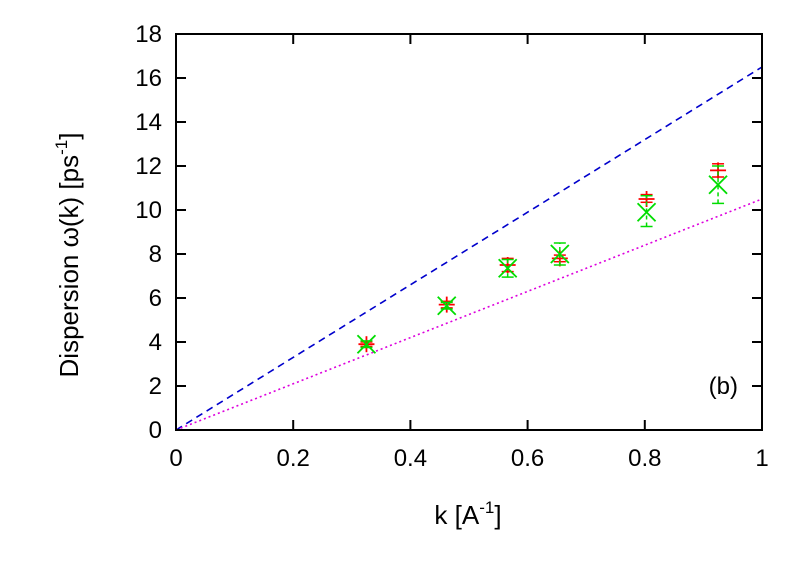 The height and width of the screenshot is (561, 785). Describe the element at coordinates (644, 458) in the screenshot. I see `x-tick-label: 0.8` at that location.